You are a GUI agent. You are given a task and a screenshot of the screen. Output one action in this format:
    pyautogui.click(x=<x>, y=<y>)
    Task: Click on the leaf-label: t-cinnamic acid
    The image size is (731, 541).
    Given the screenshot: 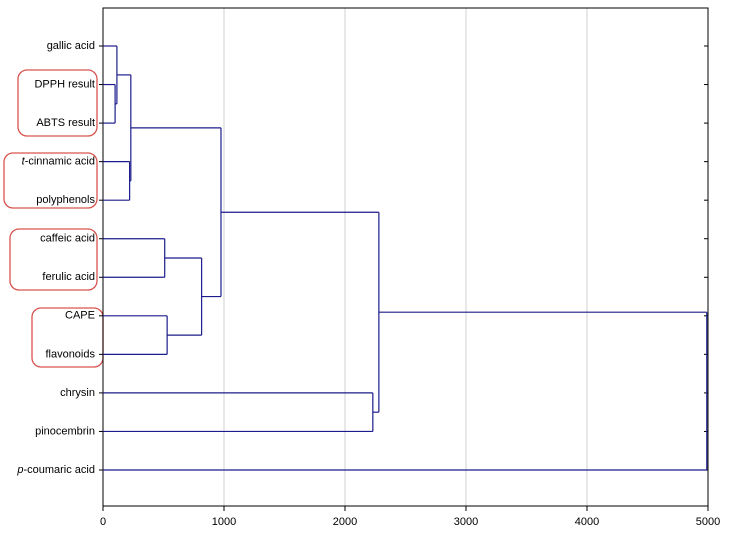 What is the action you would take?
    pyautogui.click(x=58, y=162)
    